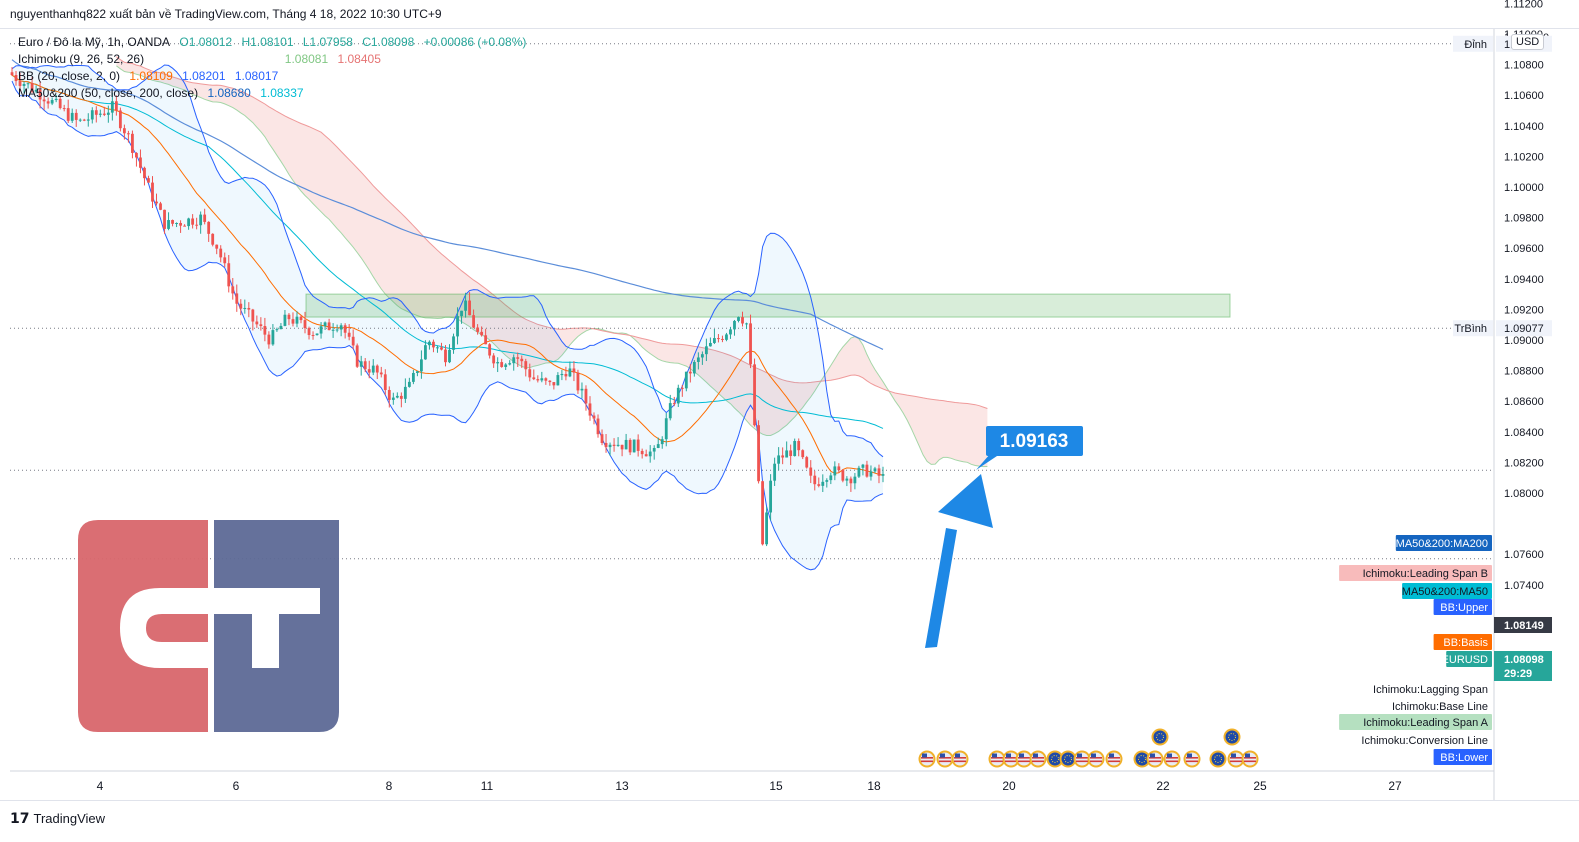  I want to click on time-tick-label: 20, so click(1009, 786).